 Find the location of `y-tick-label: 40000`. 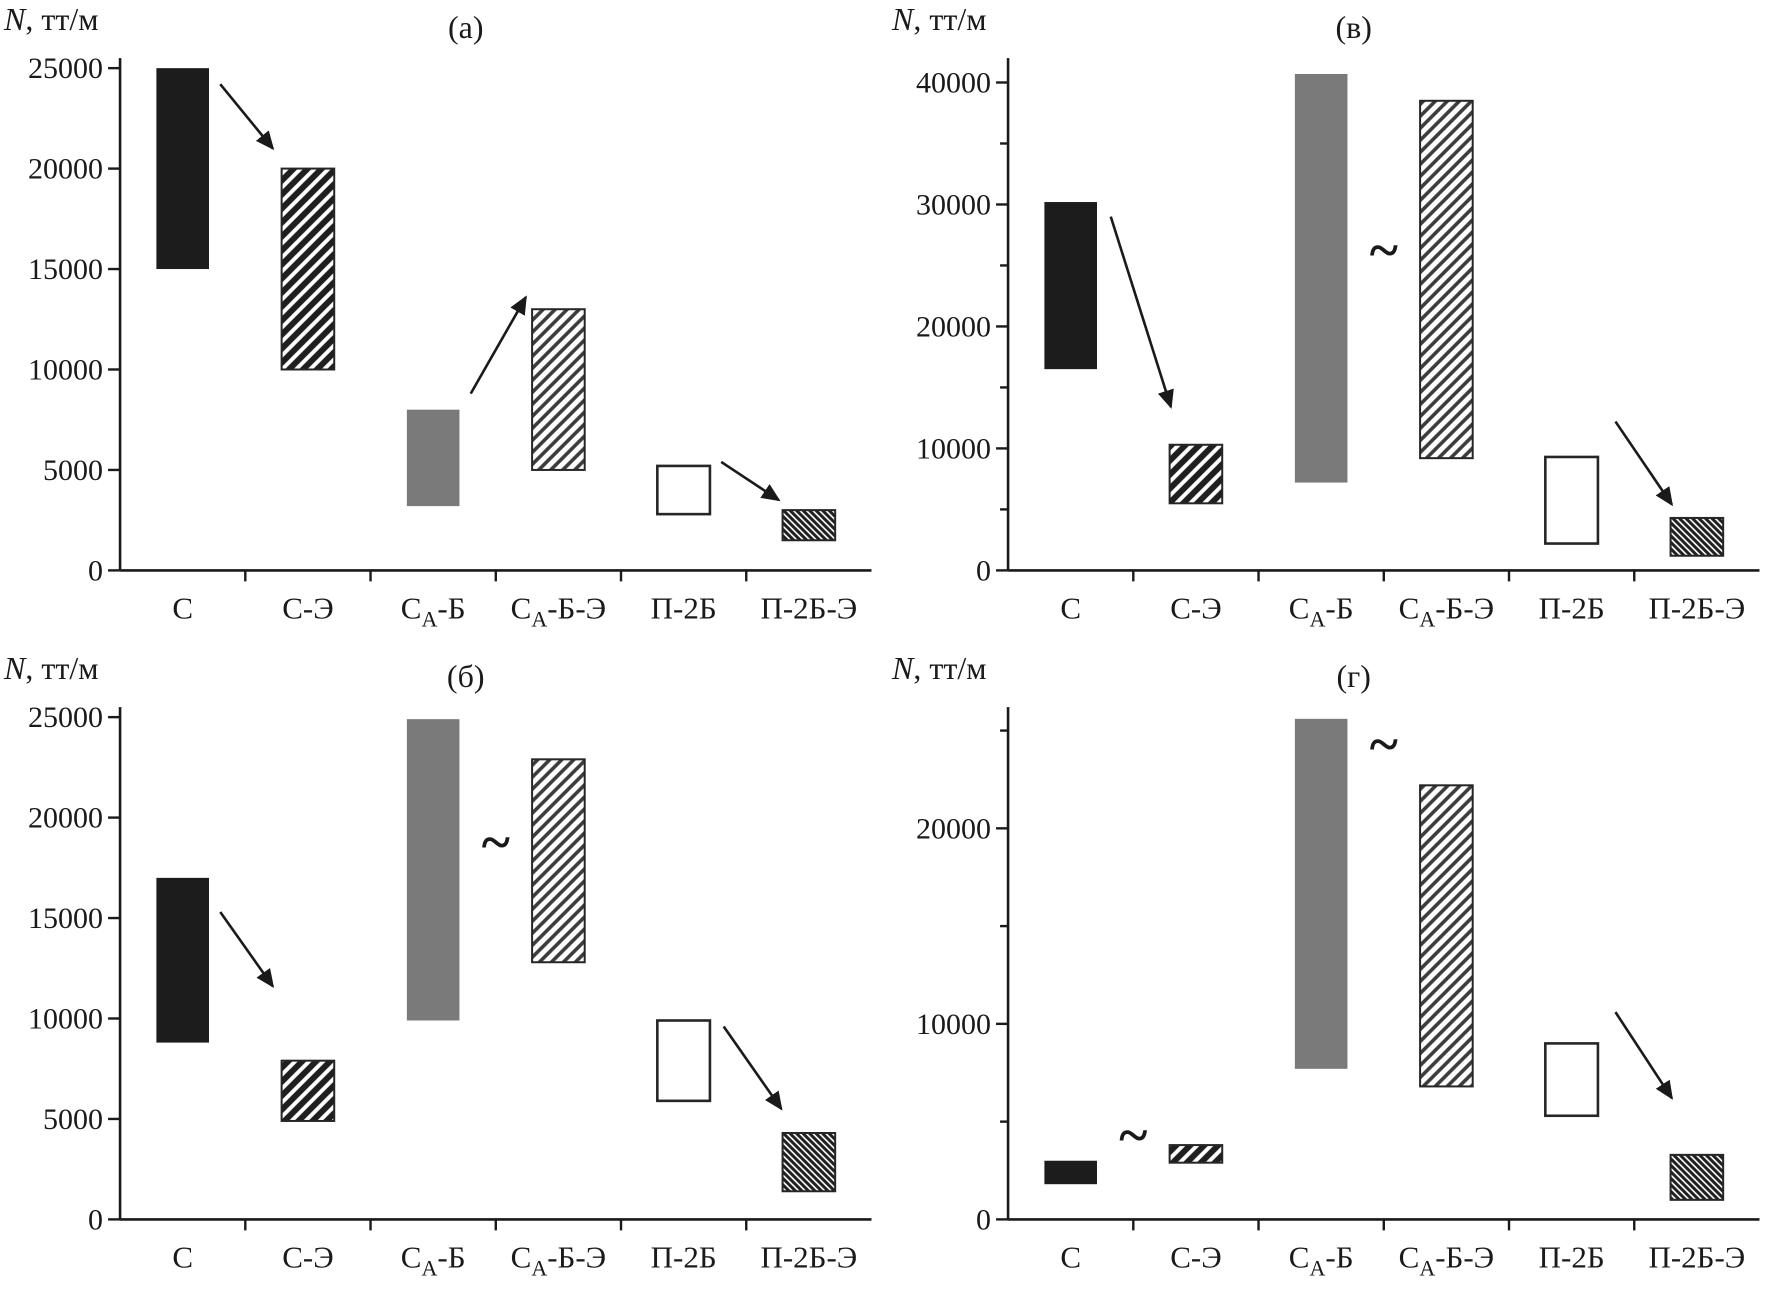

y-tick-label: 40000 is located at coordinates (953, 83).